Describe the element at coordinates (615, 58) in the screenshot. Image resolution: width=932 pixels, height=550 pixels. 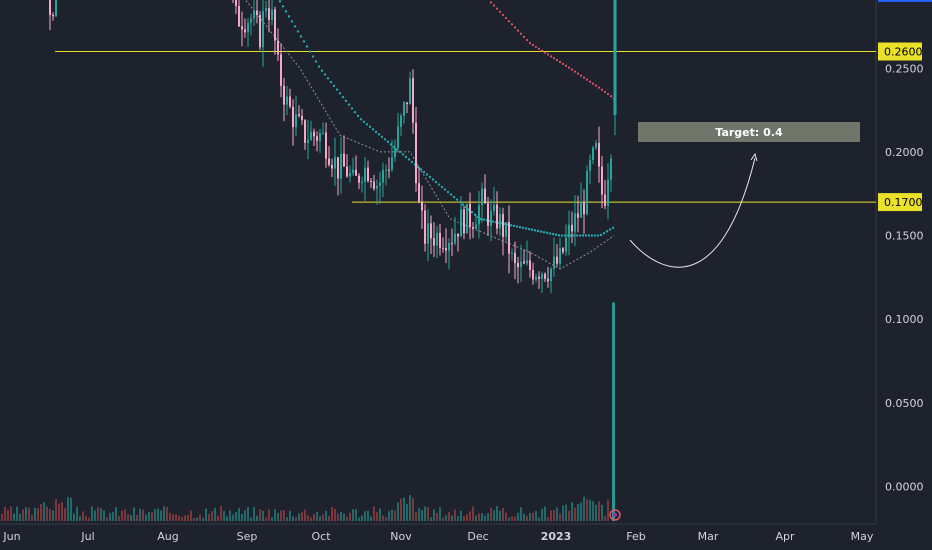
I see `candle-body-last` at that location.